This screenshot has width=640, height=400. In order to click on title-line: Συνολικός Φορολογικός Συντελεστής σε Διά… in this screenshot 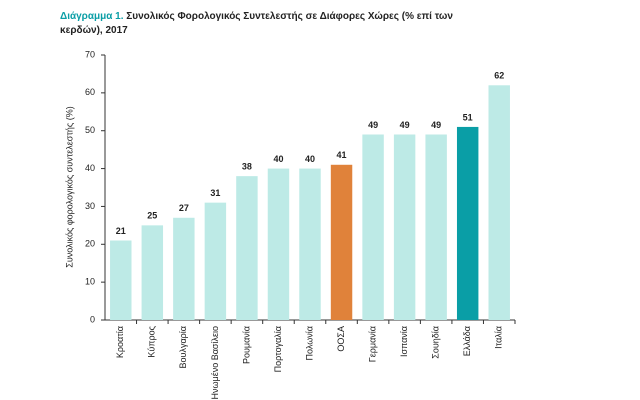, I will do `click(289, 16)`.